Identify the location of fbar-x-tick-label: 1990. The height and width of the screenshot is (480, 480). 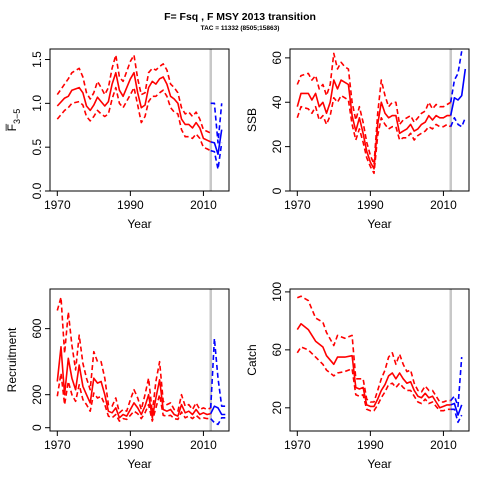
(130, 205).